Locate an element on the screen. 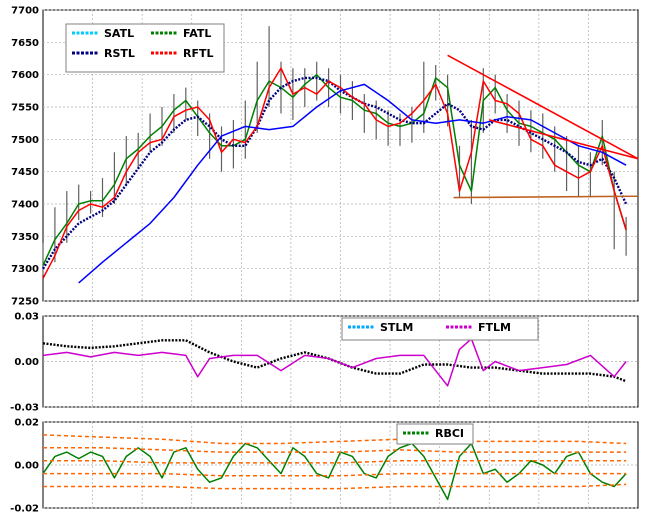 The height and width of the screenshot is (521, 650). y-tick-label: 7600 is located at coordinates (25, 75).